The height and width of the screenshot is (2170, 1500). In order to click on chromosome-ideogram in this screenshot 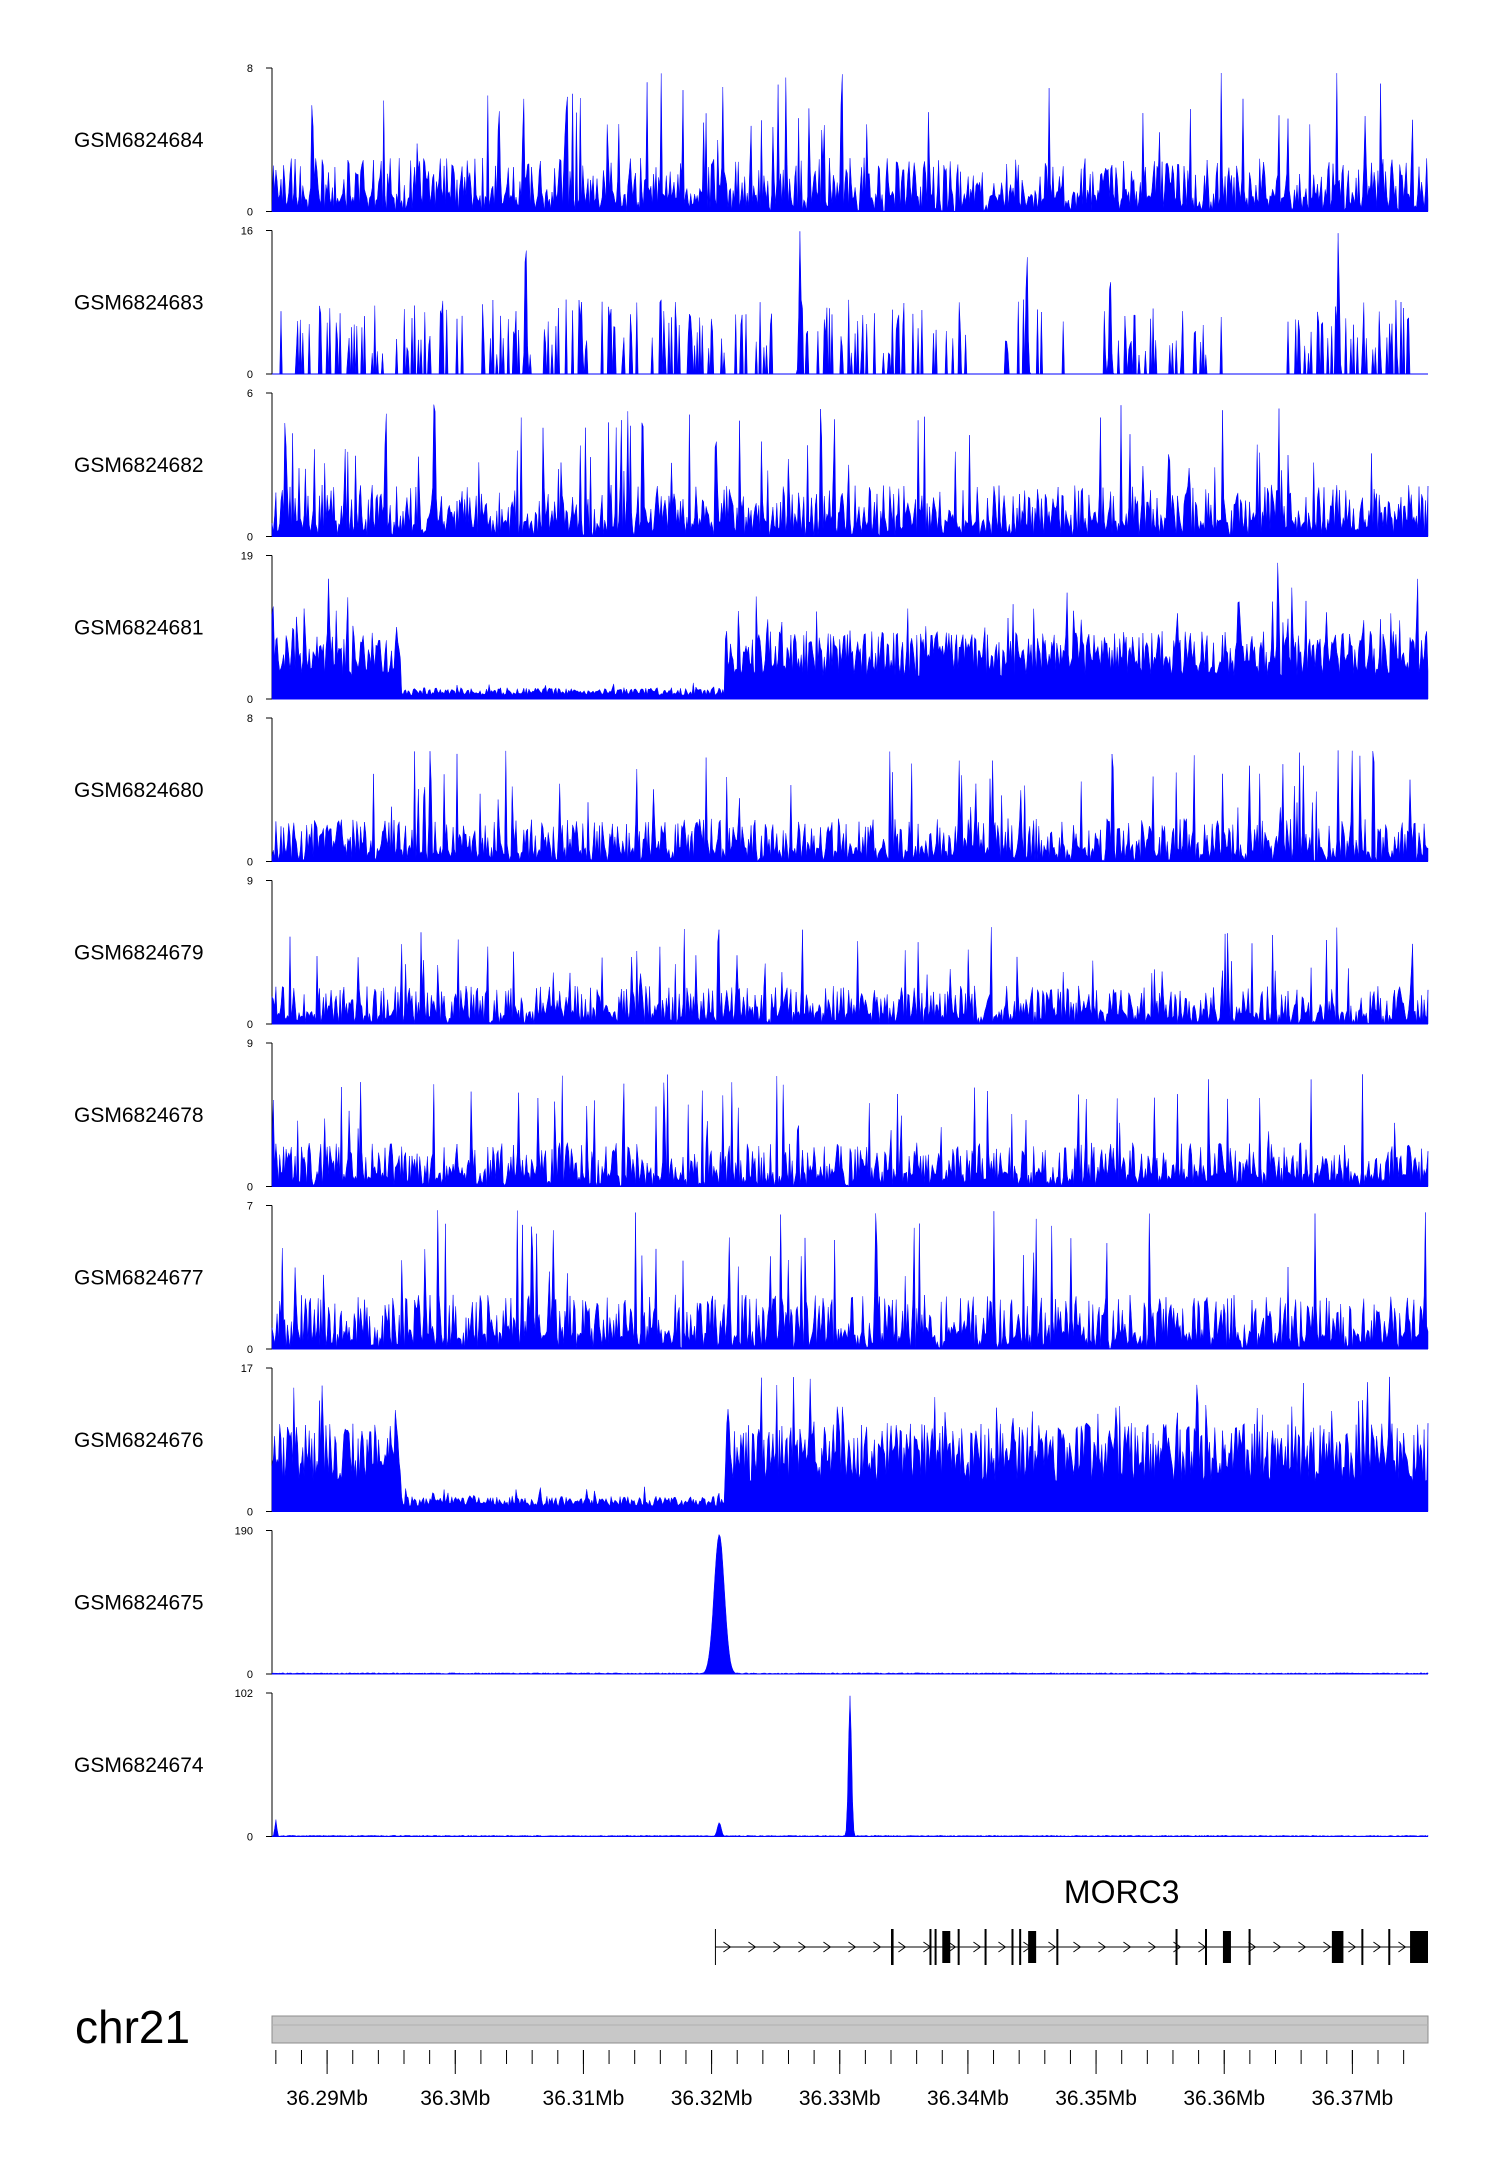, I will do `click(850, 2029)`.